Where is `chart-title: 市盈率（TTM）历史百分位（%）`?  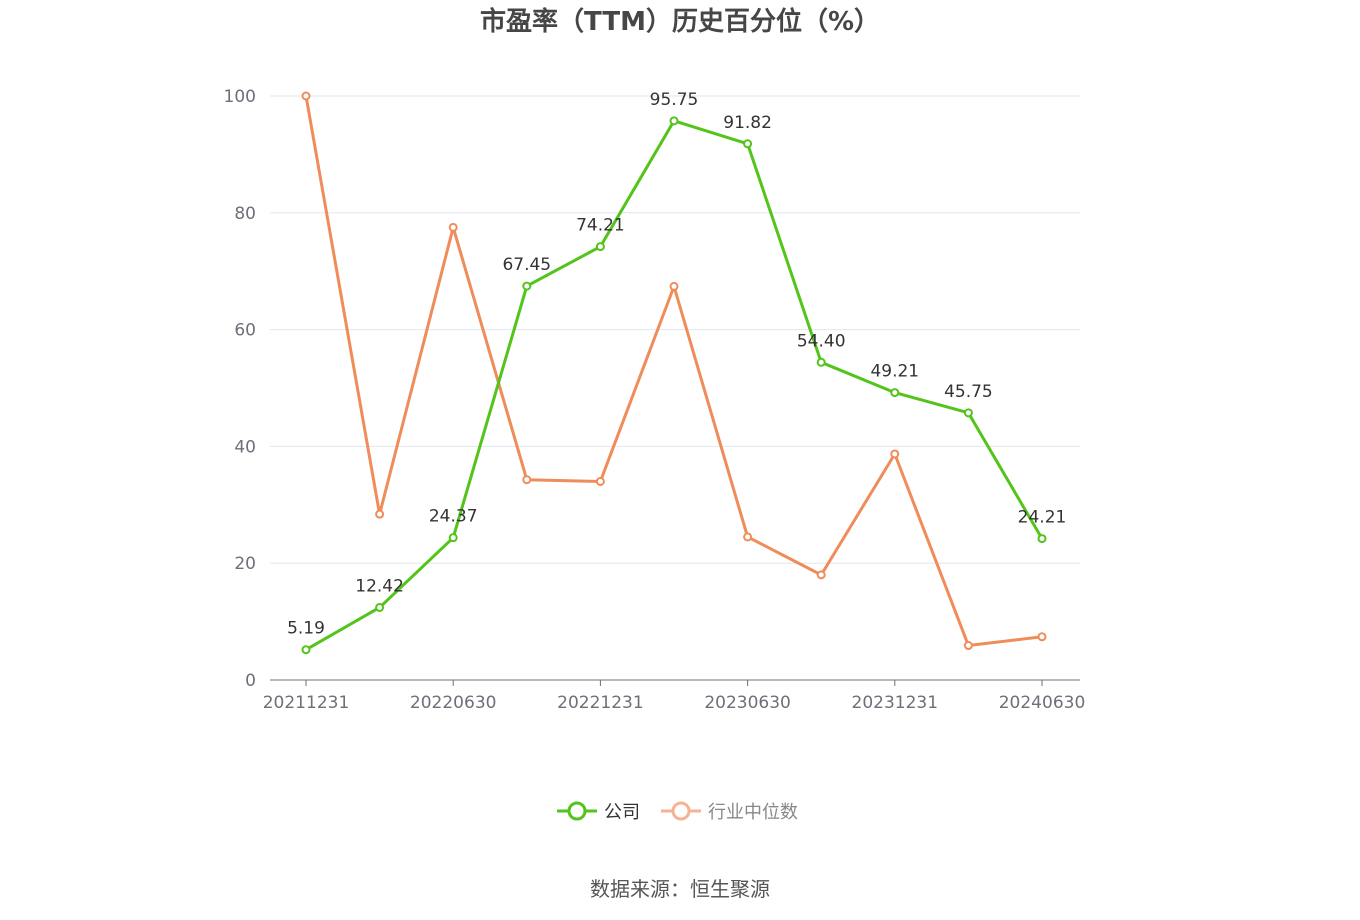 chart-title: 市盈率（TTM）历史百分位（%） is located at coordinates (680, 22).